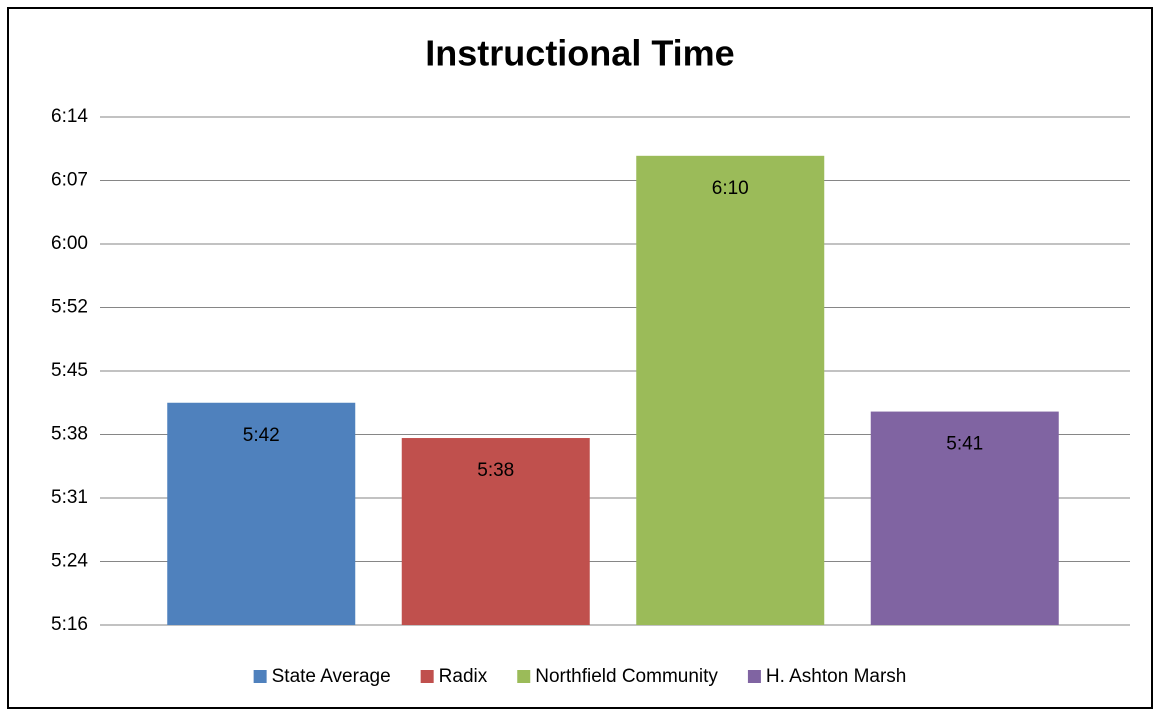  I want to click on y-tick-label: 6:07, so click(69, 180).